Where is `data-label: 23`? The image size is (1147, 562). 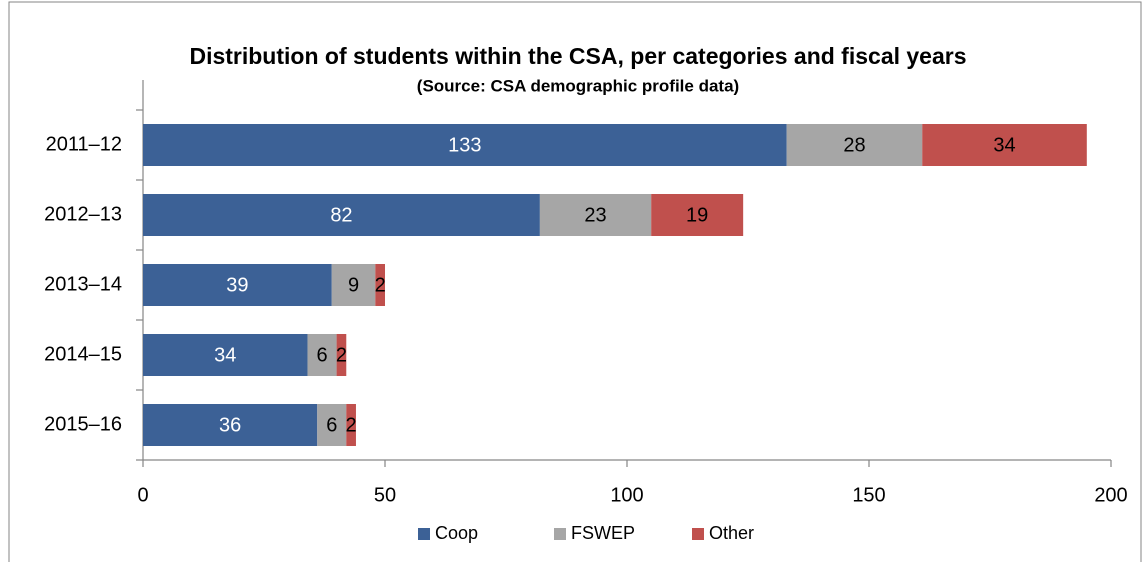 data-label: 23 is located at coordinates (595, 215).